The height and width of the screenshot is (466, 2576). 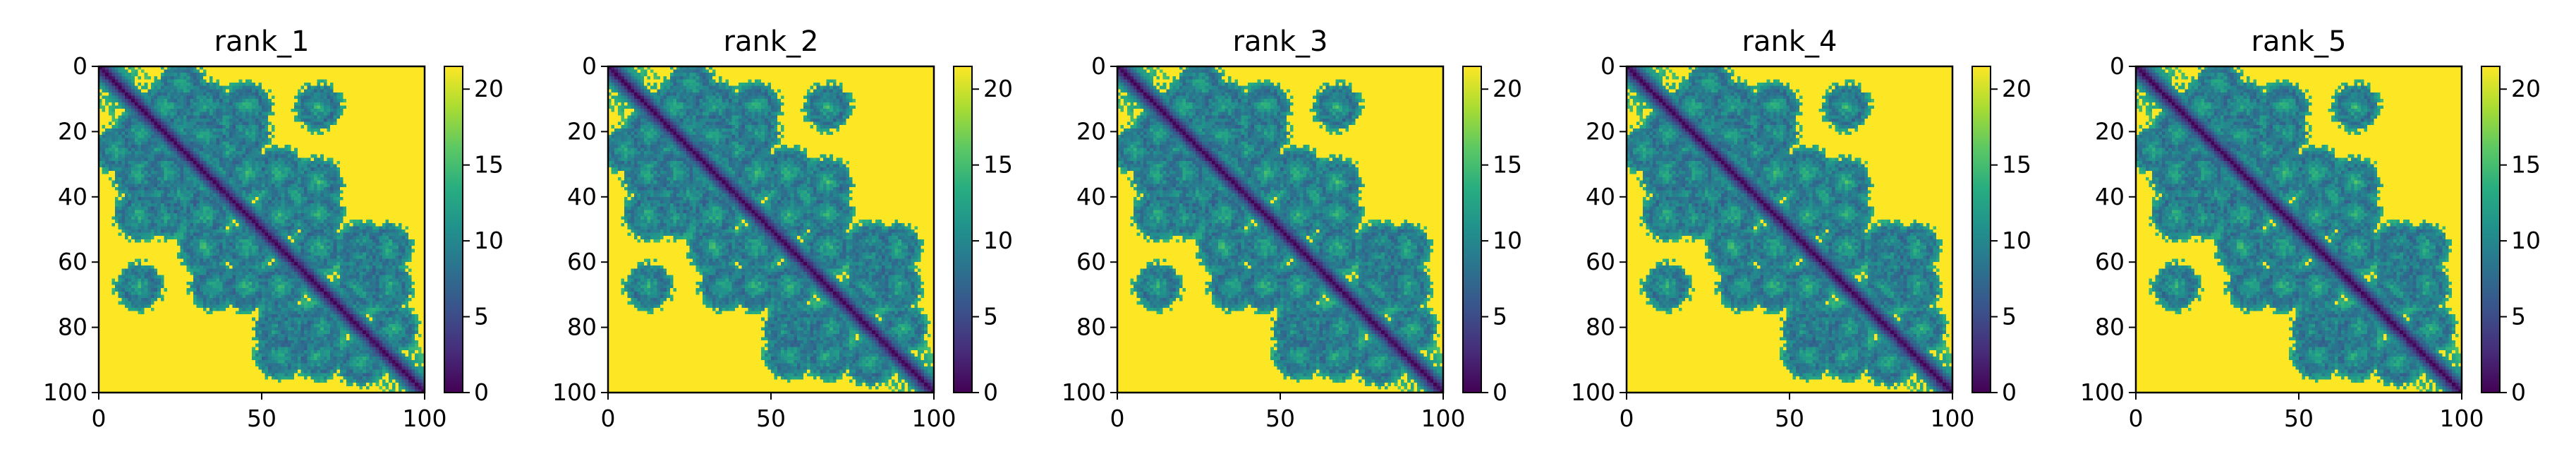 What do you see at coordinates (262, 41) in the screenshot?
I see `panel-title: rank_1` at bounding box center [262, 41].